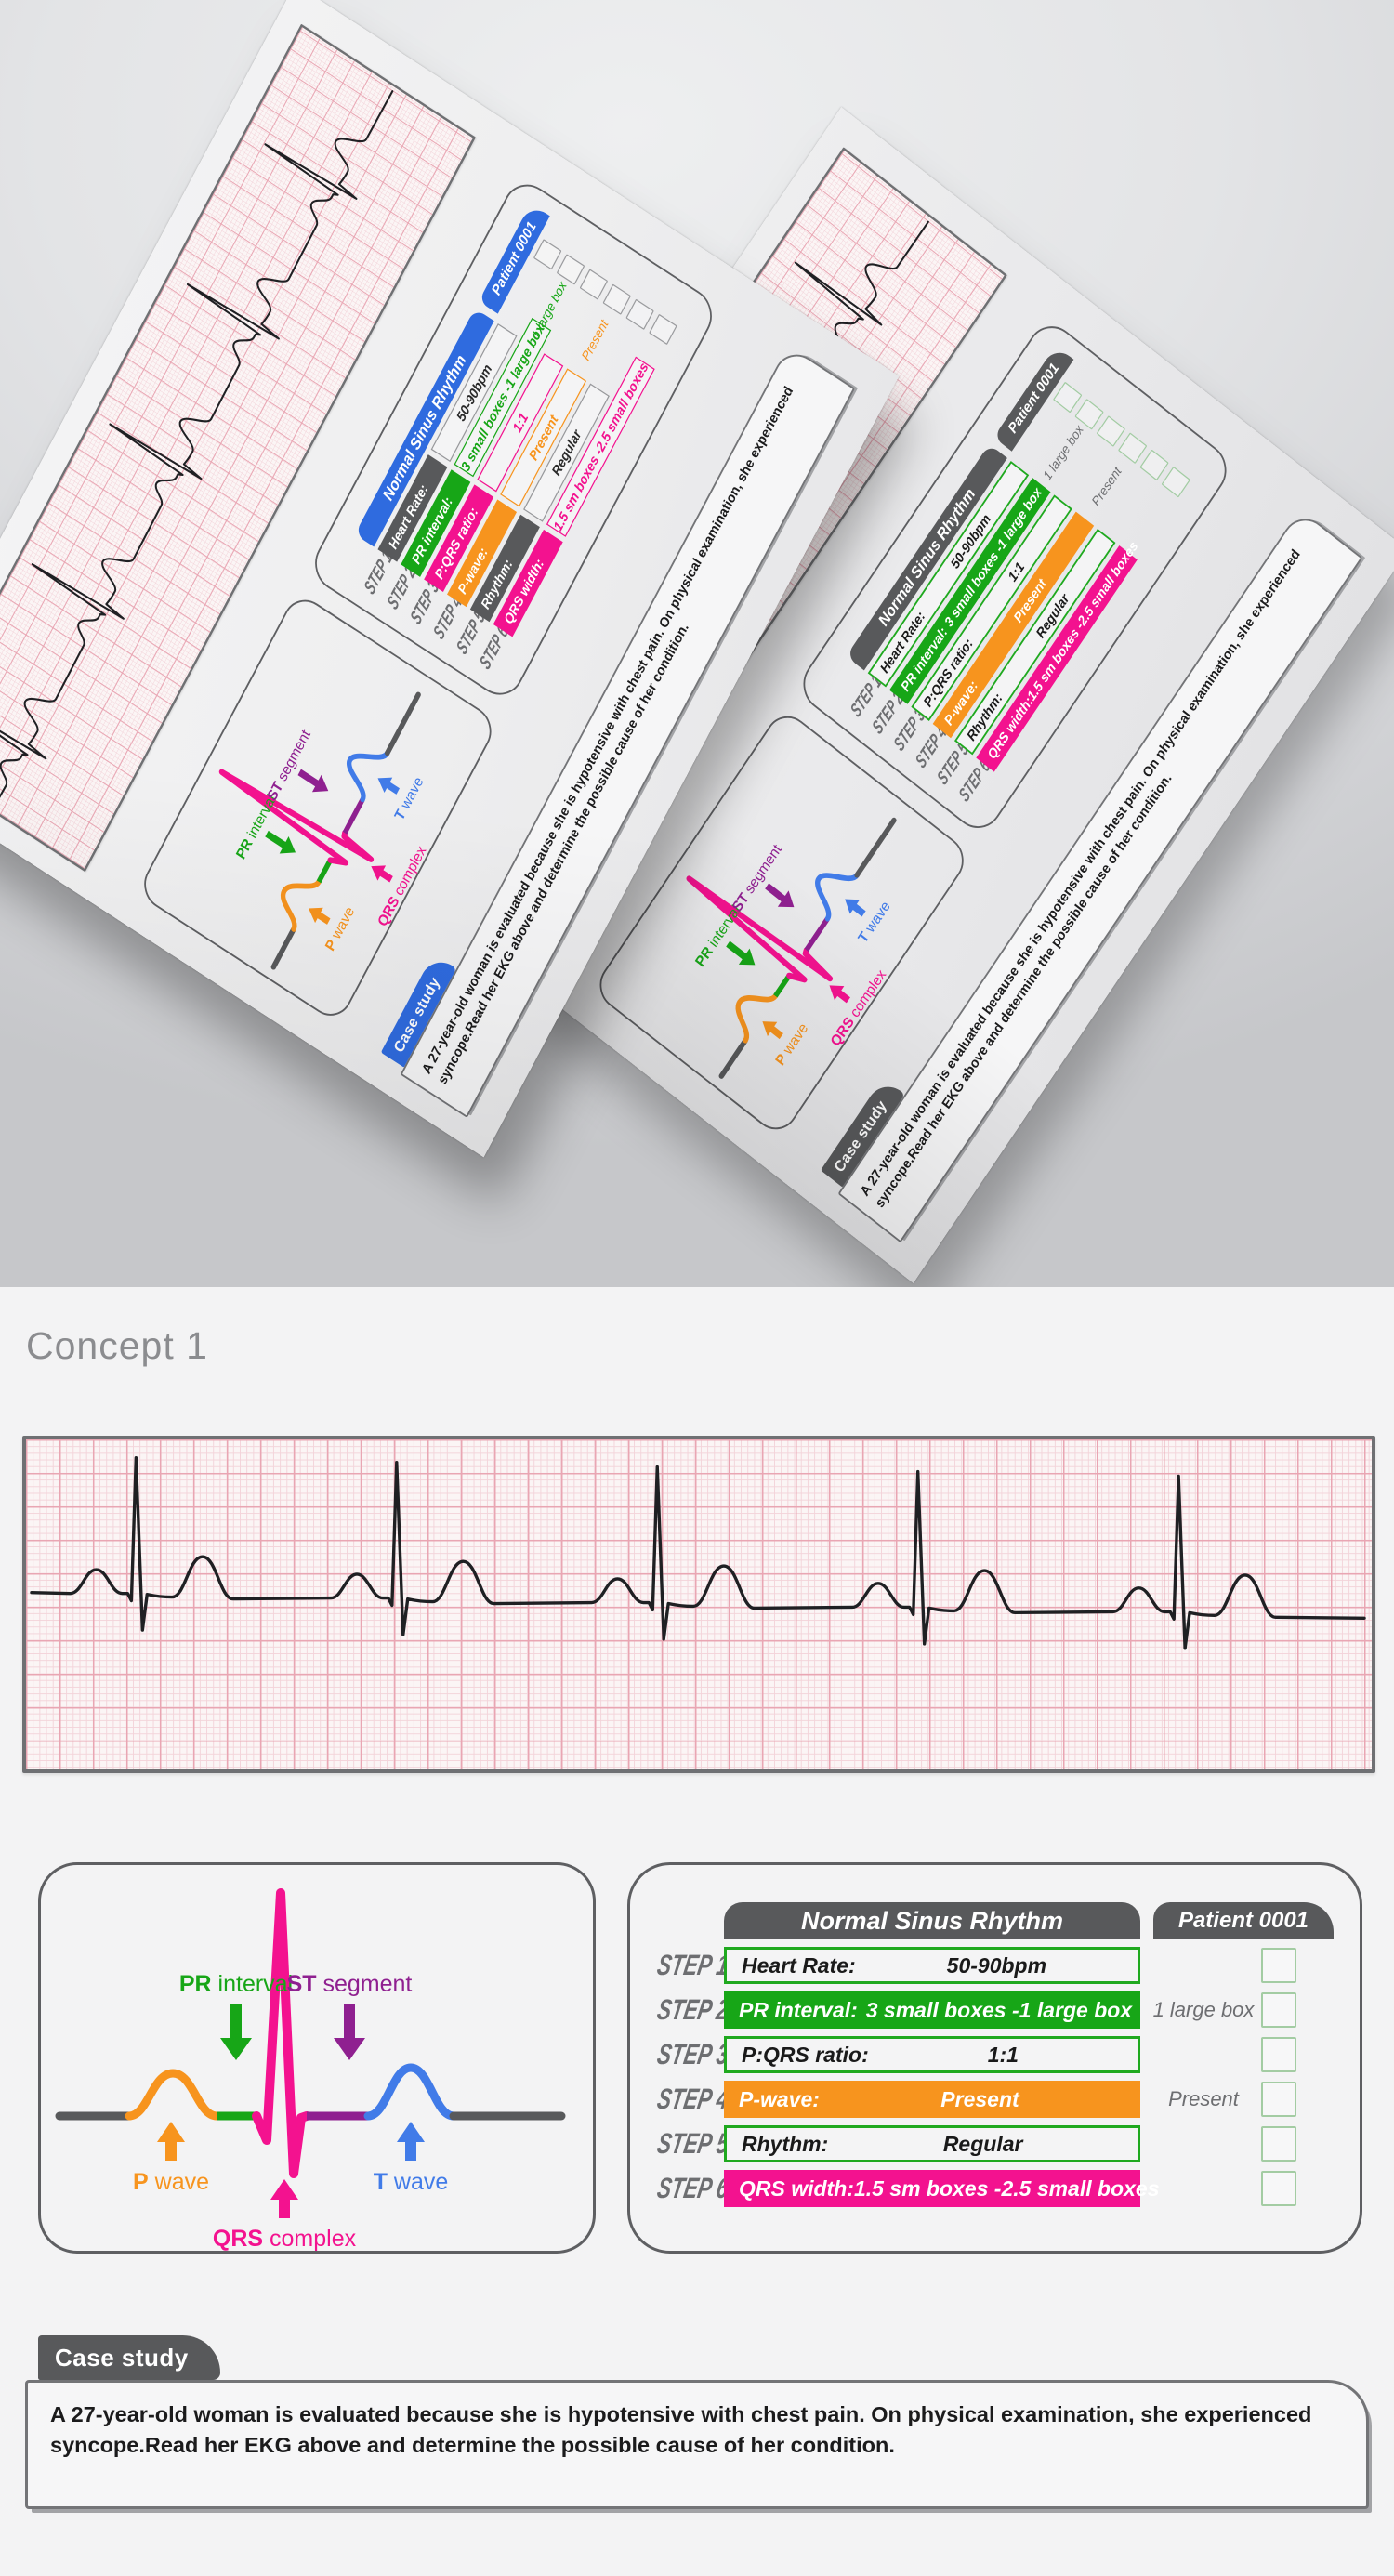  Describe the element at coordinates (932, 2143) in the screenshot. I see `table-row: Rhythm: Regular` at that location.